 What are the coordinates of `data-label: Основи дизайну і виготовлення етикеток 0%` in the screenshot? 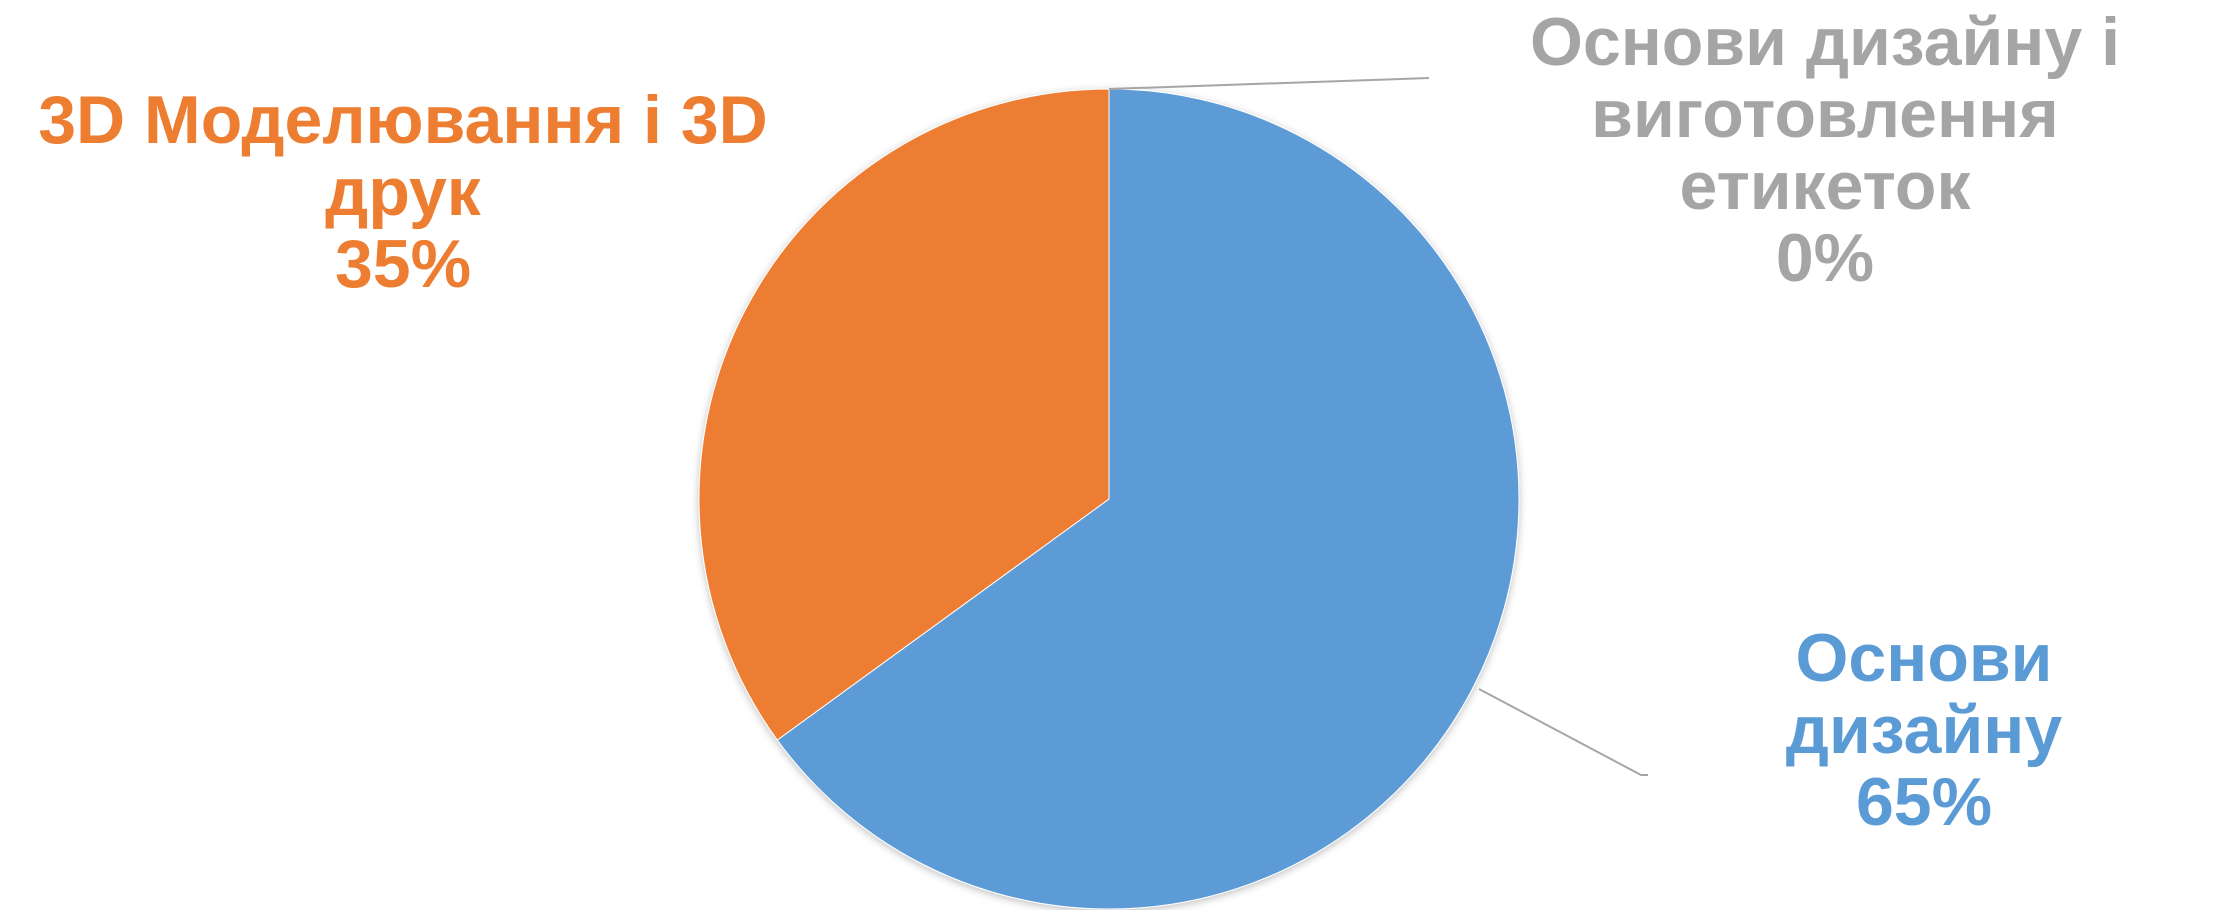 It's located at (1825, 150).